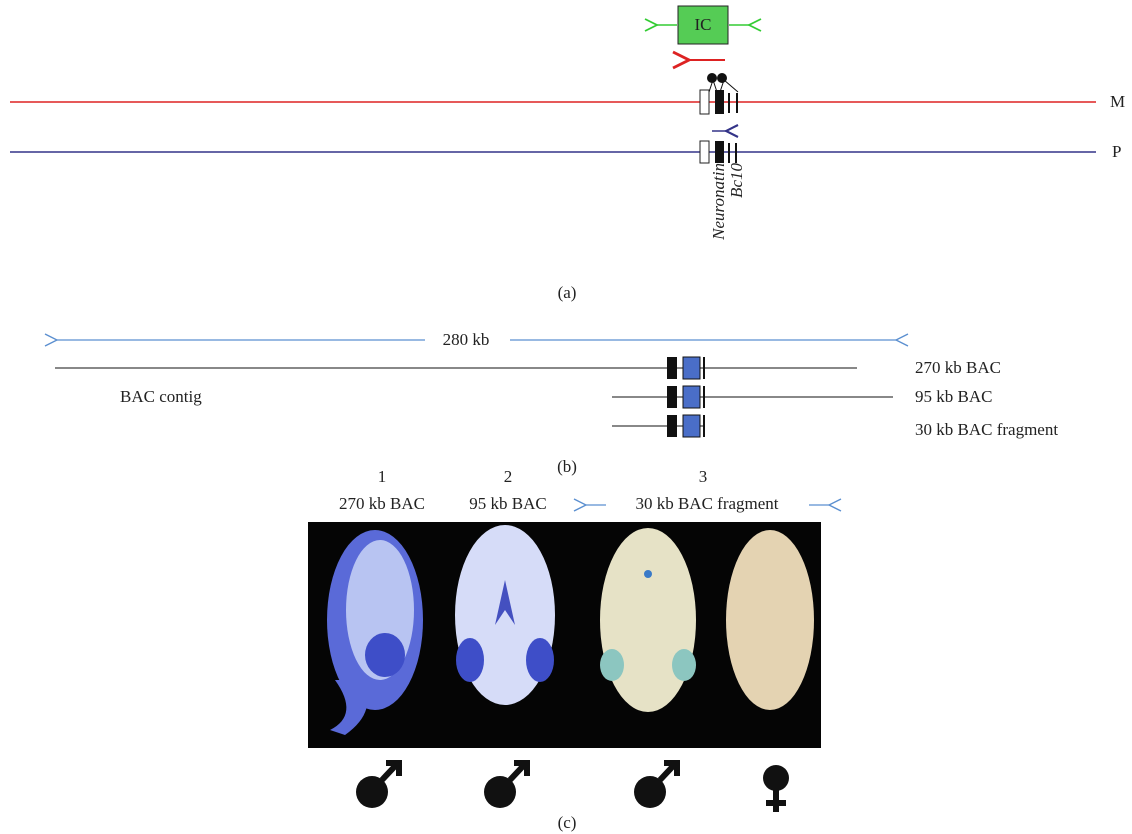  I want to click on caption: (b), so click(567, 466).